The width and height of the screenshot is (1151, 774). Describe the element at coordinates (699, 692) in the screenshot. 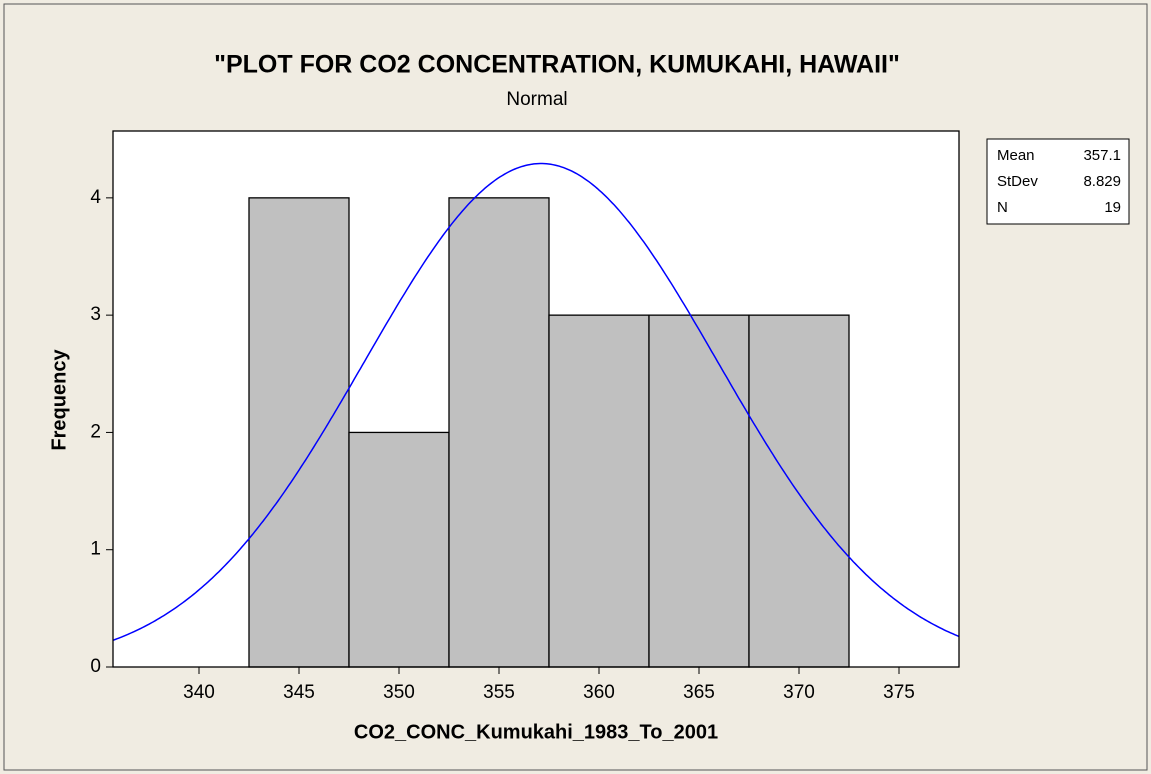

I see `x-tick-label: 365` at that location.